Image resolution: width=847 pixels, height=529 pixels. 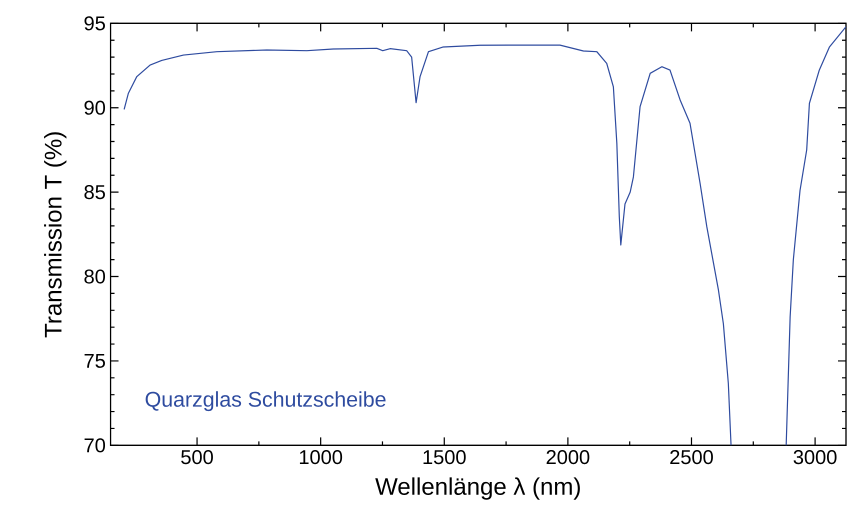 I want to click on x-tick-label: 2500, so click(x=691, y=457).